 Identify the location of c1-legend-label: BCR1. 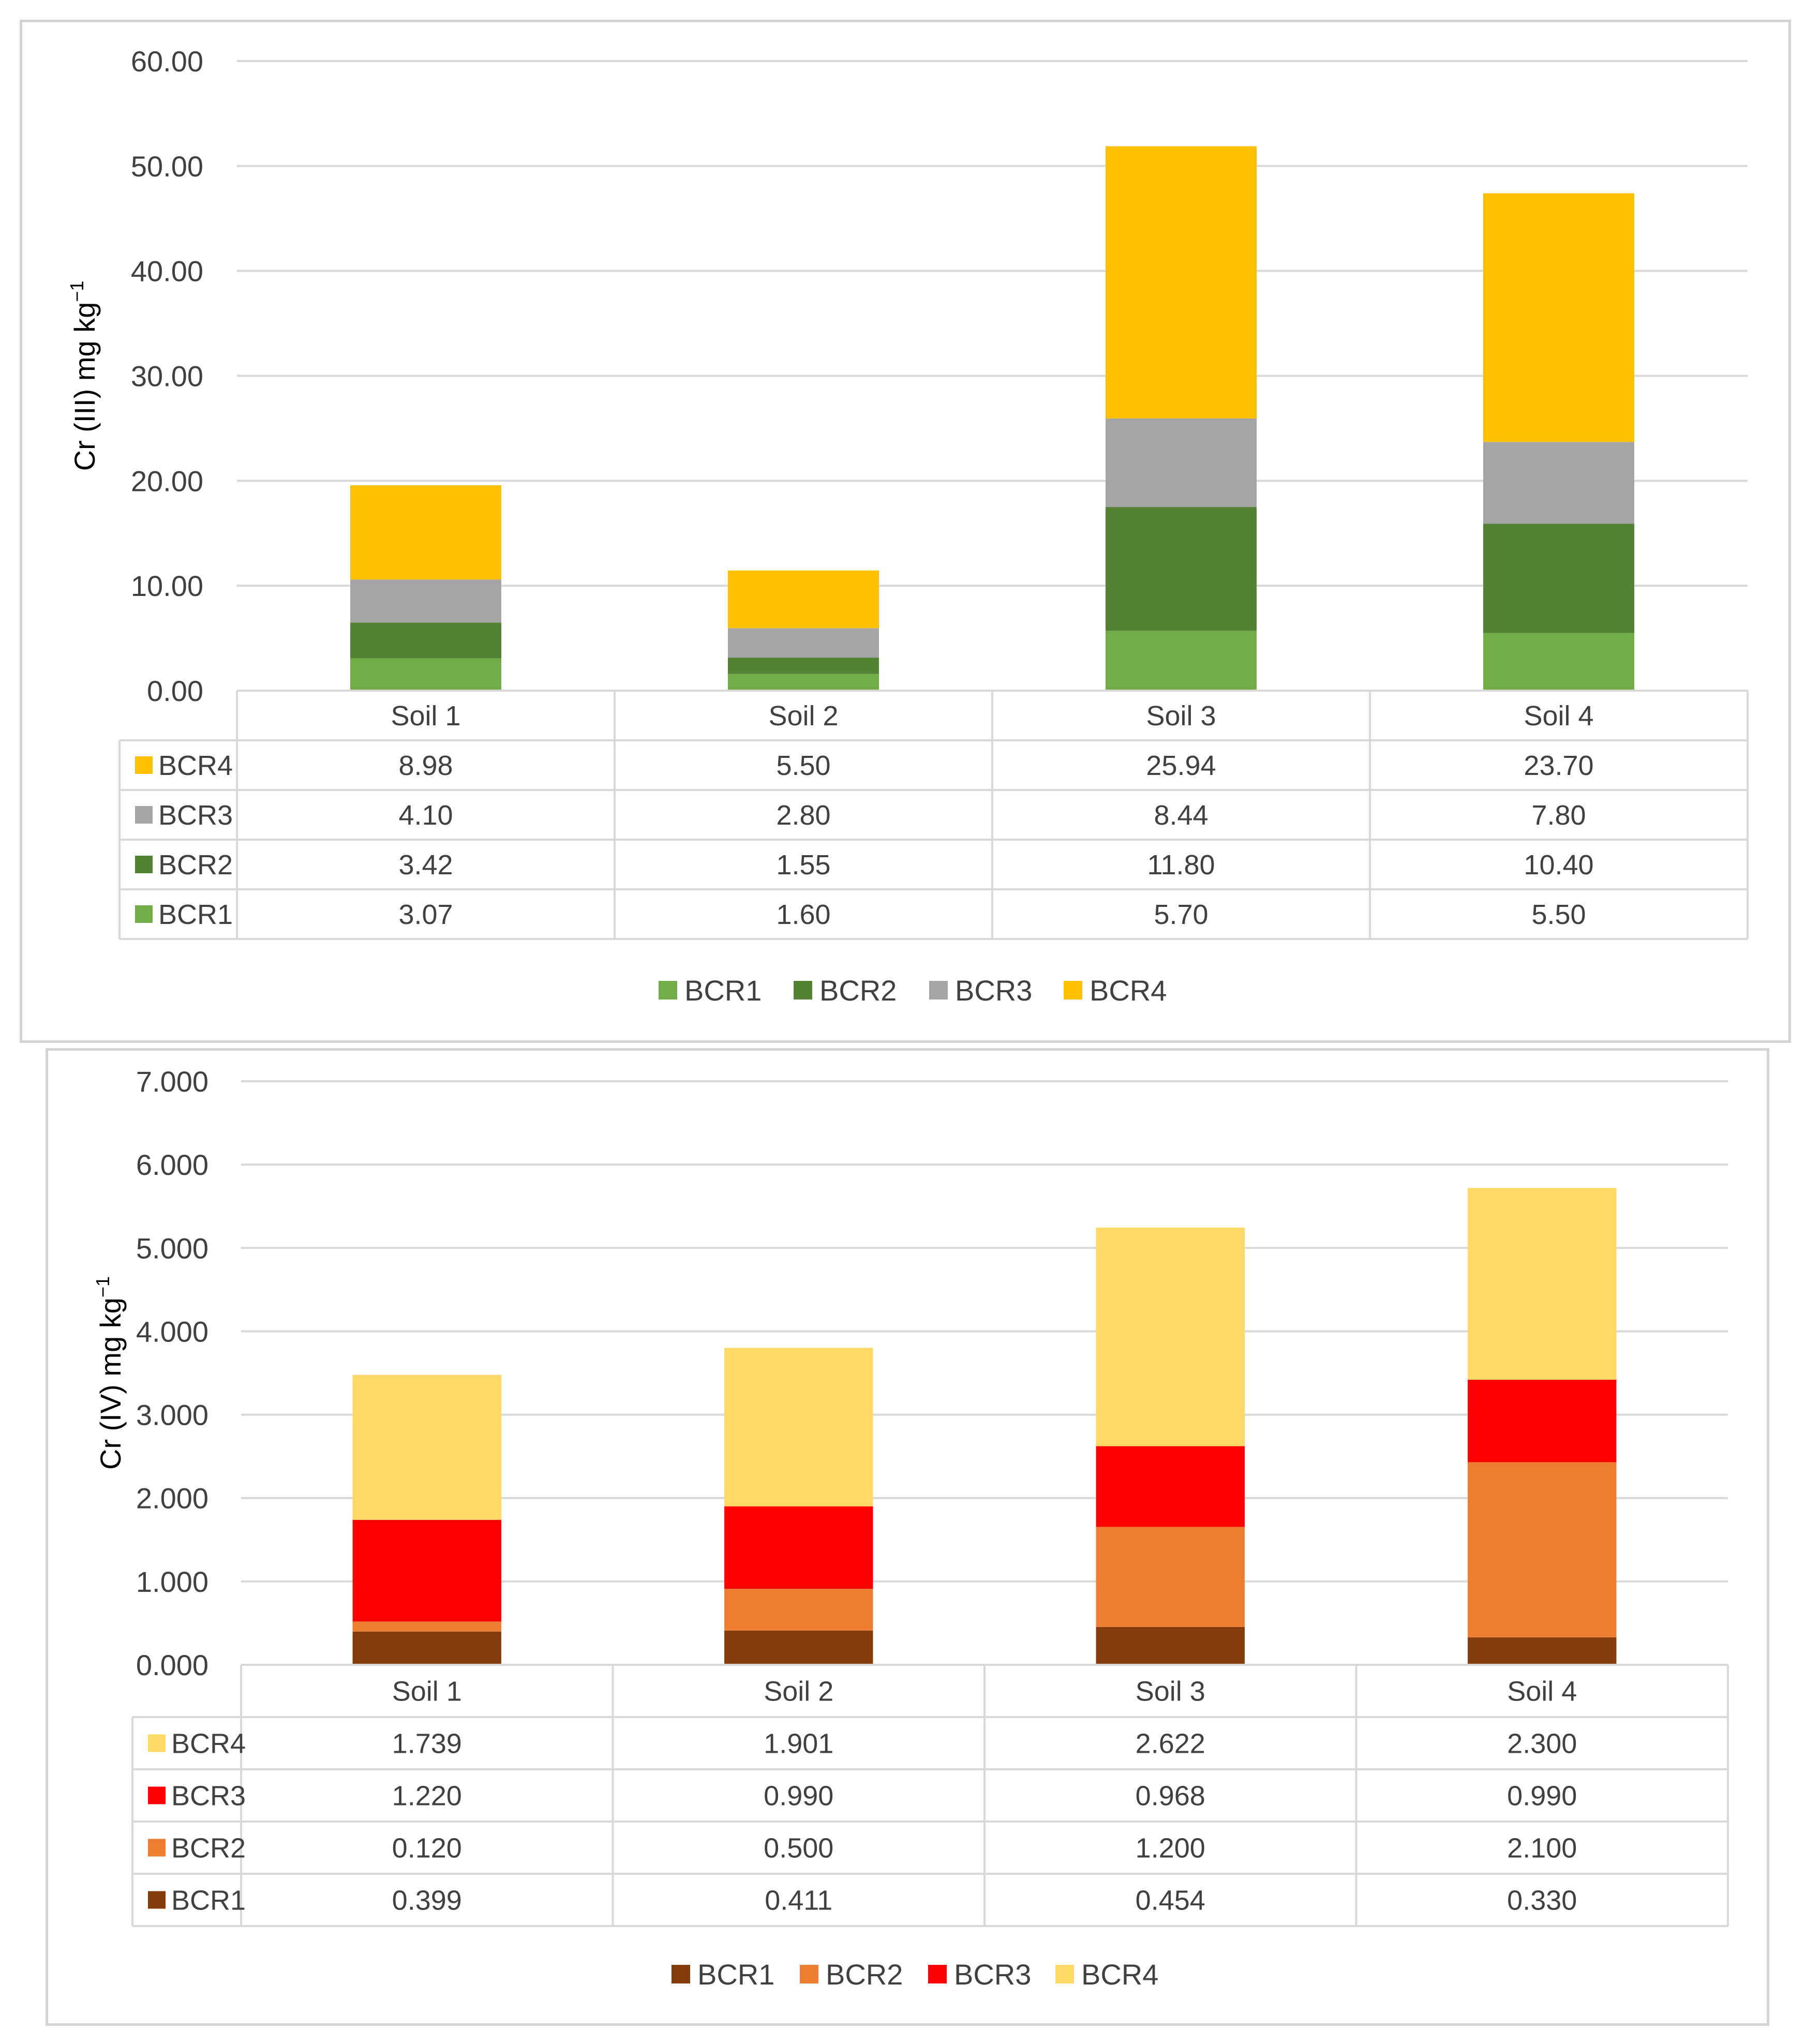
(723, 990).